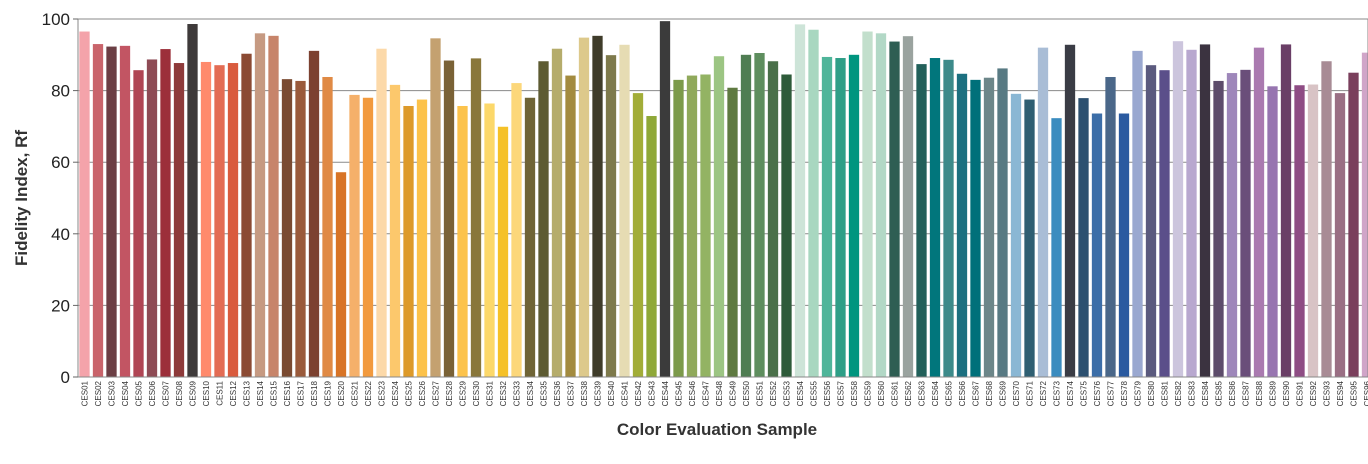 The image size is (1368, 464). Describe the element at coordinates (21, 198) in the screenshot. I see `y-axis-title: Fidelity Index, Rf` at that location.